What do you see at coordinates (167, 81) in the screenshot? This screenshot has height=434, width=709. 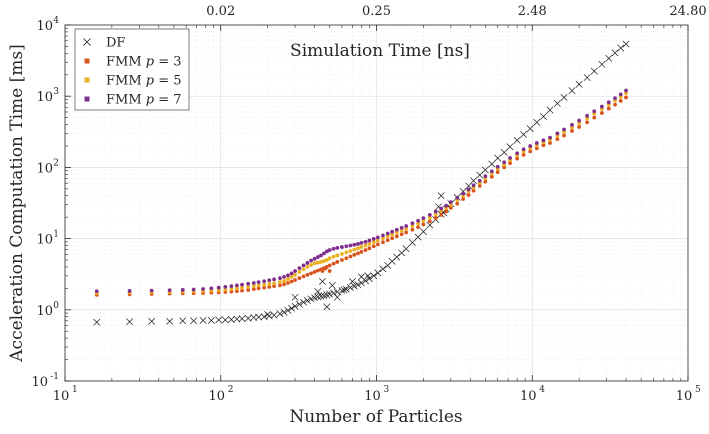 I see `legend-label-rest: = 5` at bounding box center [167, 81].